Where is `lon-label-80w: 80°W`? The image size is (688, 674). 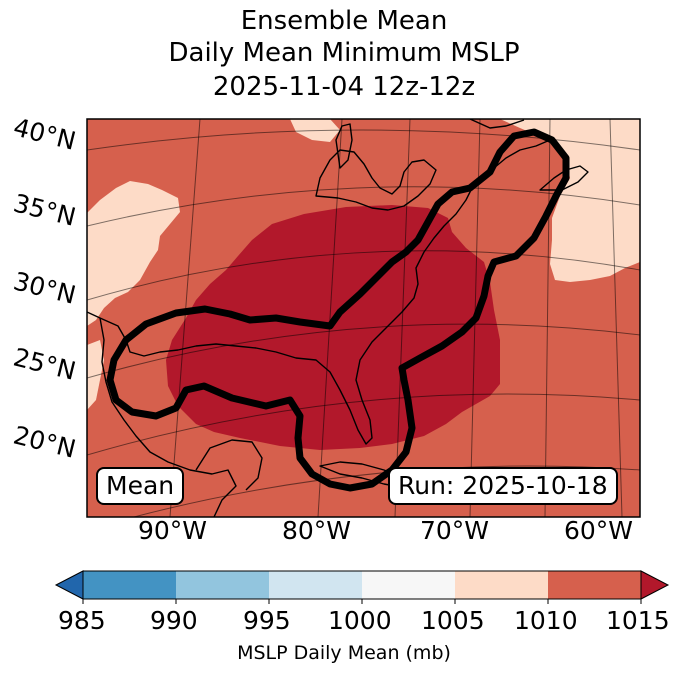
lon-label-80w: 80°W is located at coordinates (317, 530).